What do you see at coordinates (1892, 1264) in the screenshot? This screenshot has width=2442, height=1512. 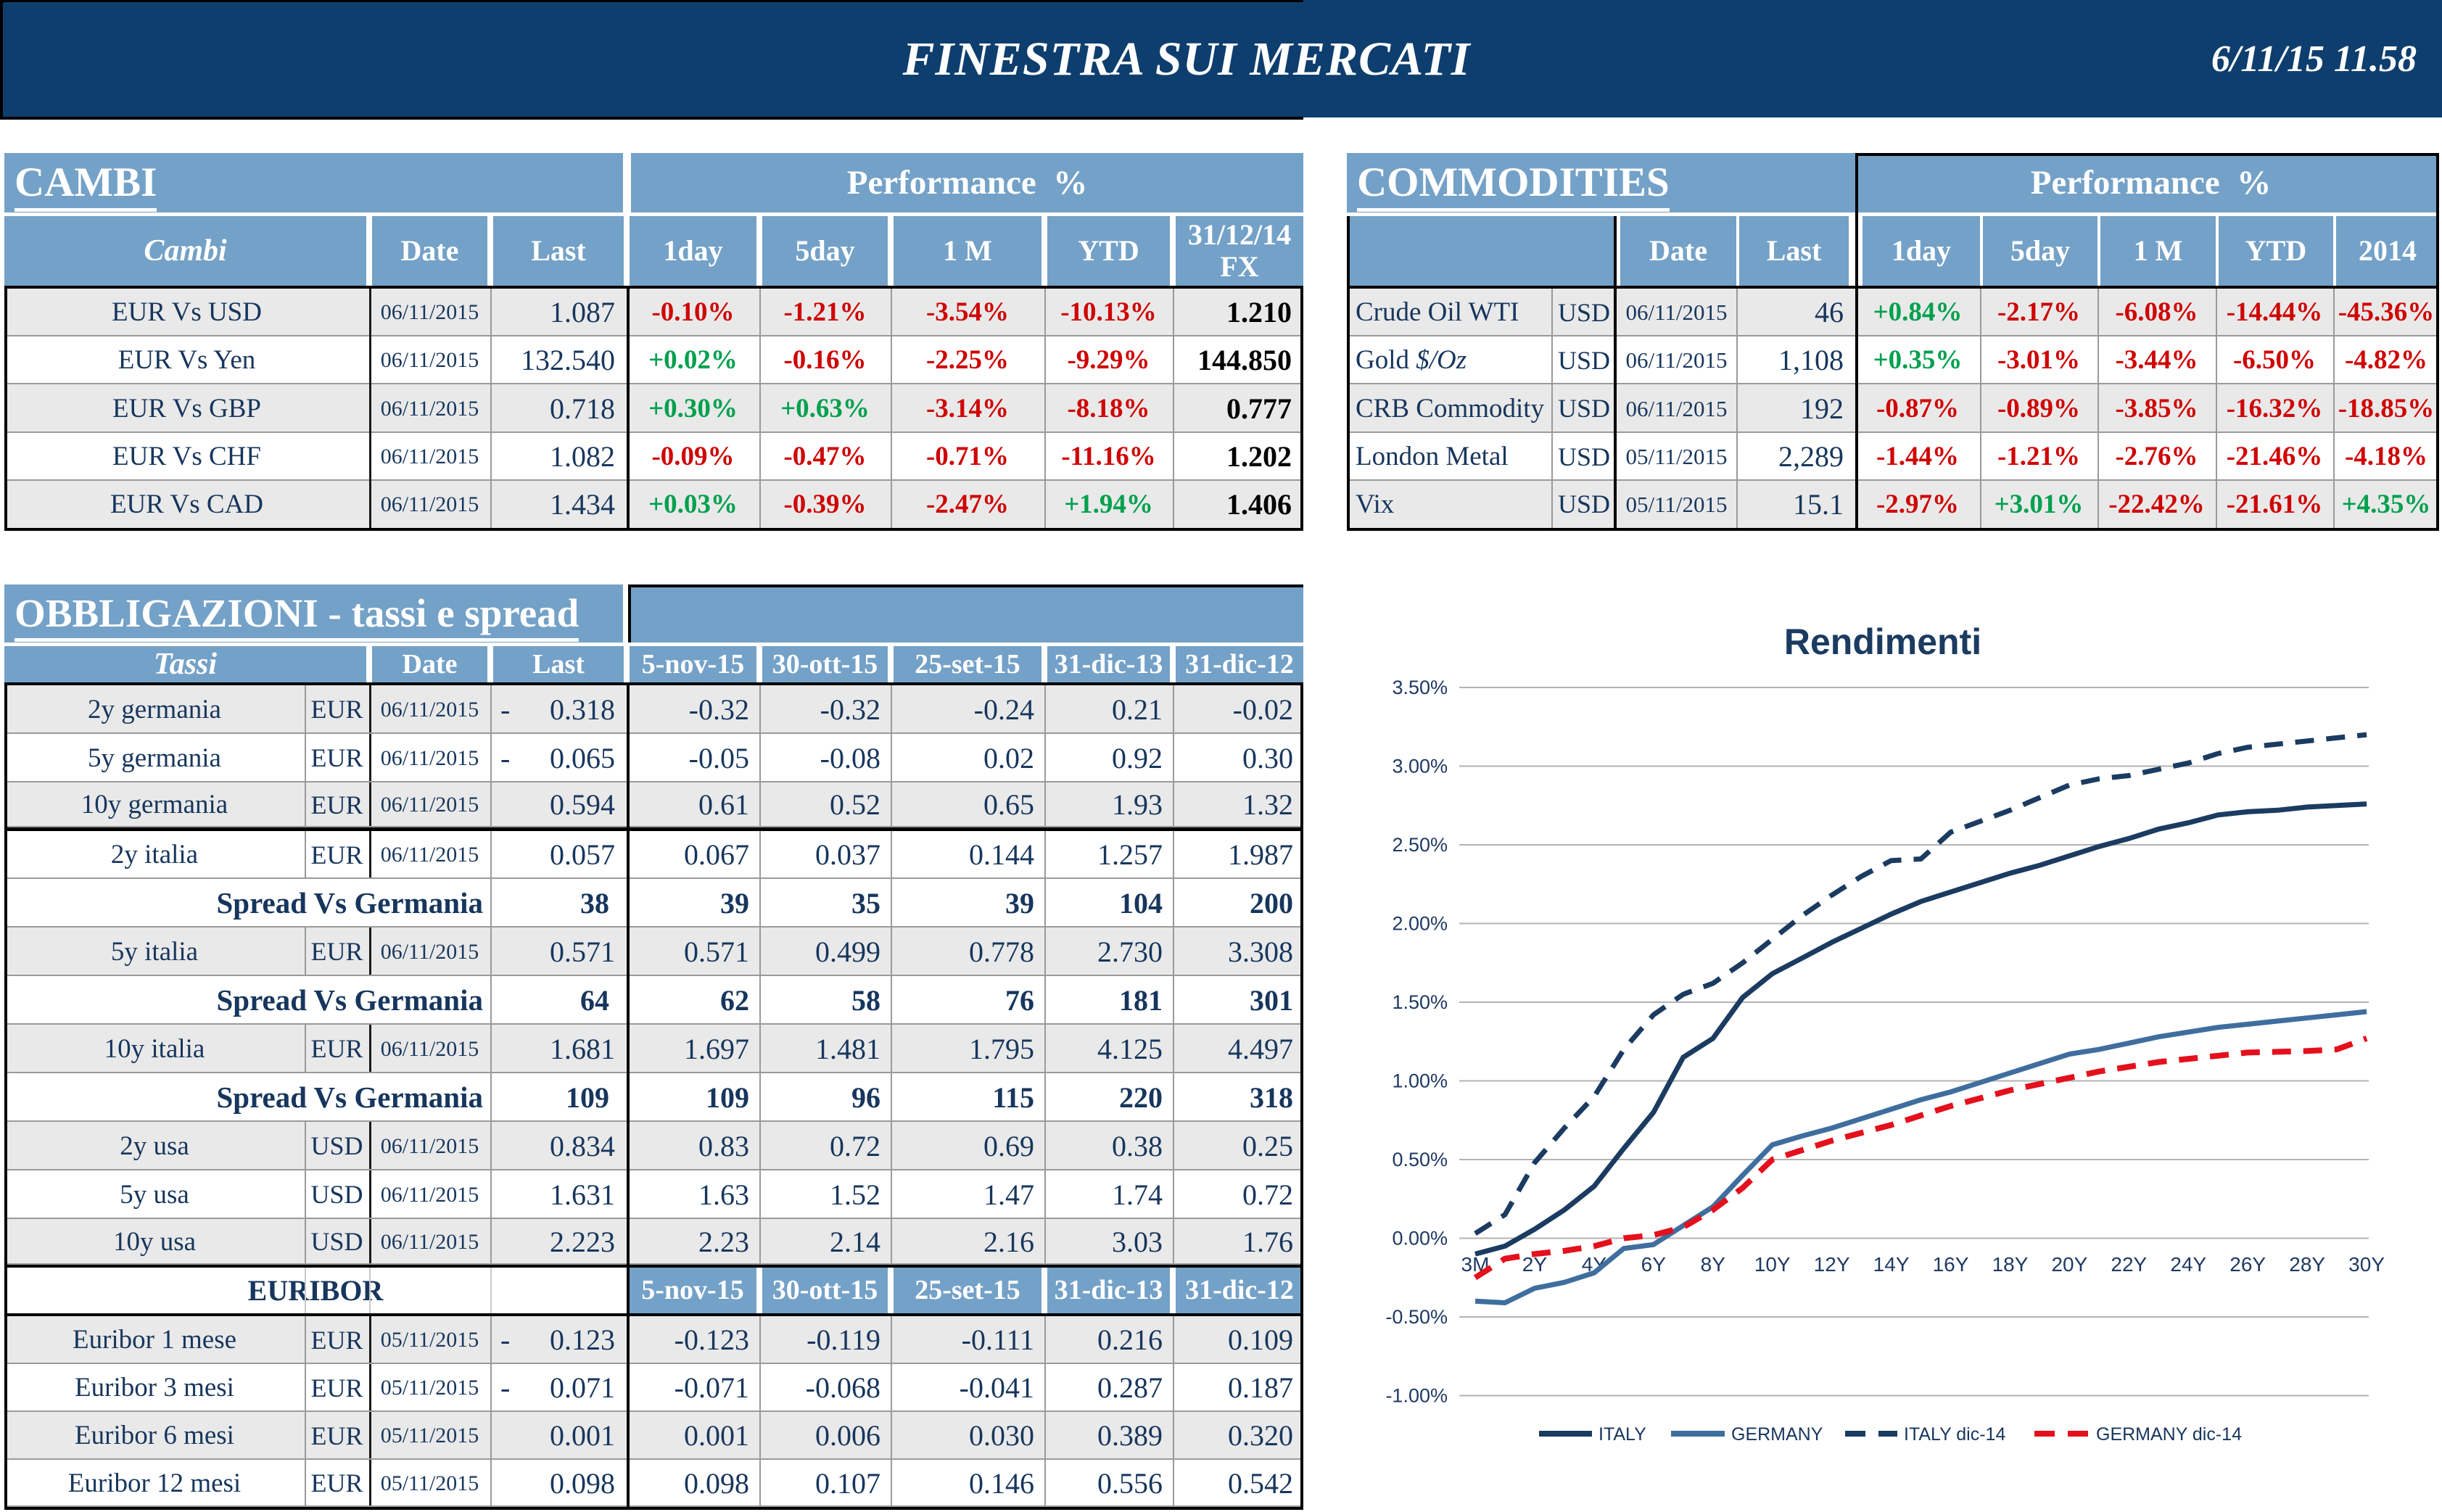 I see `svg-text: 14Y` at bounding box center [1892, 1264].